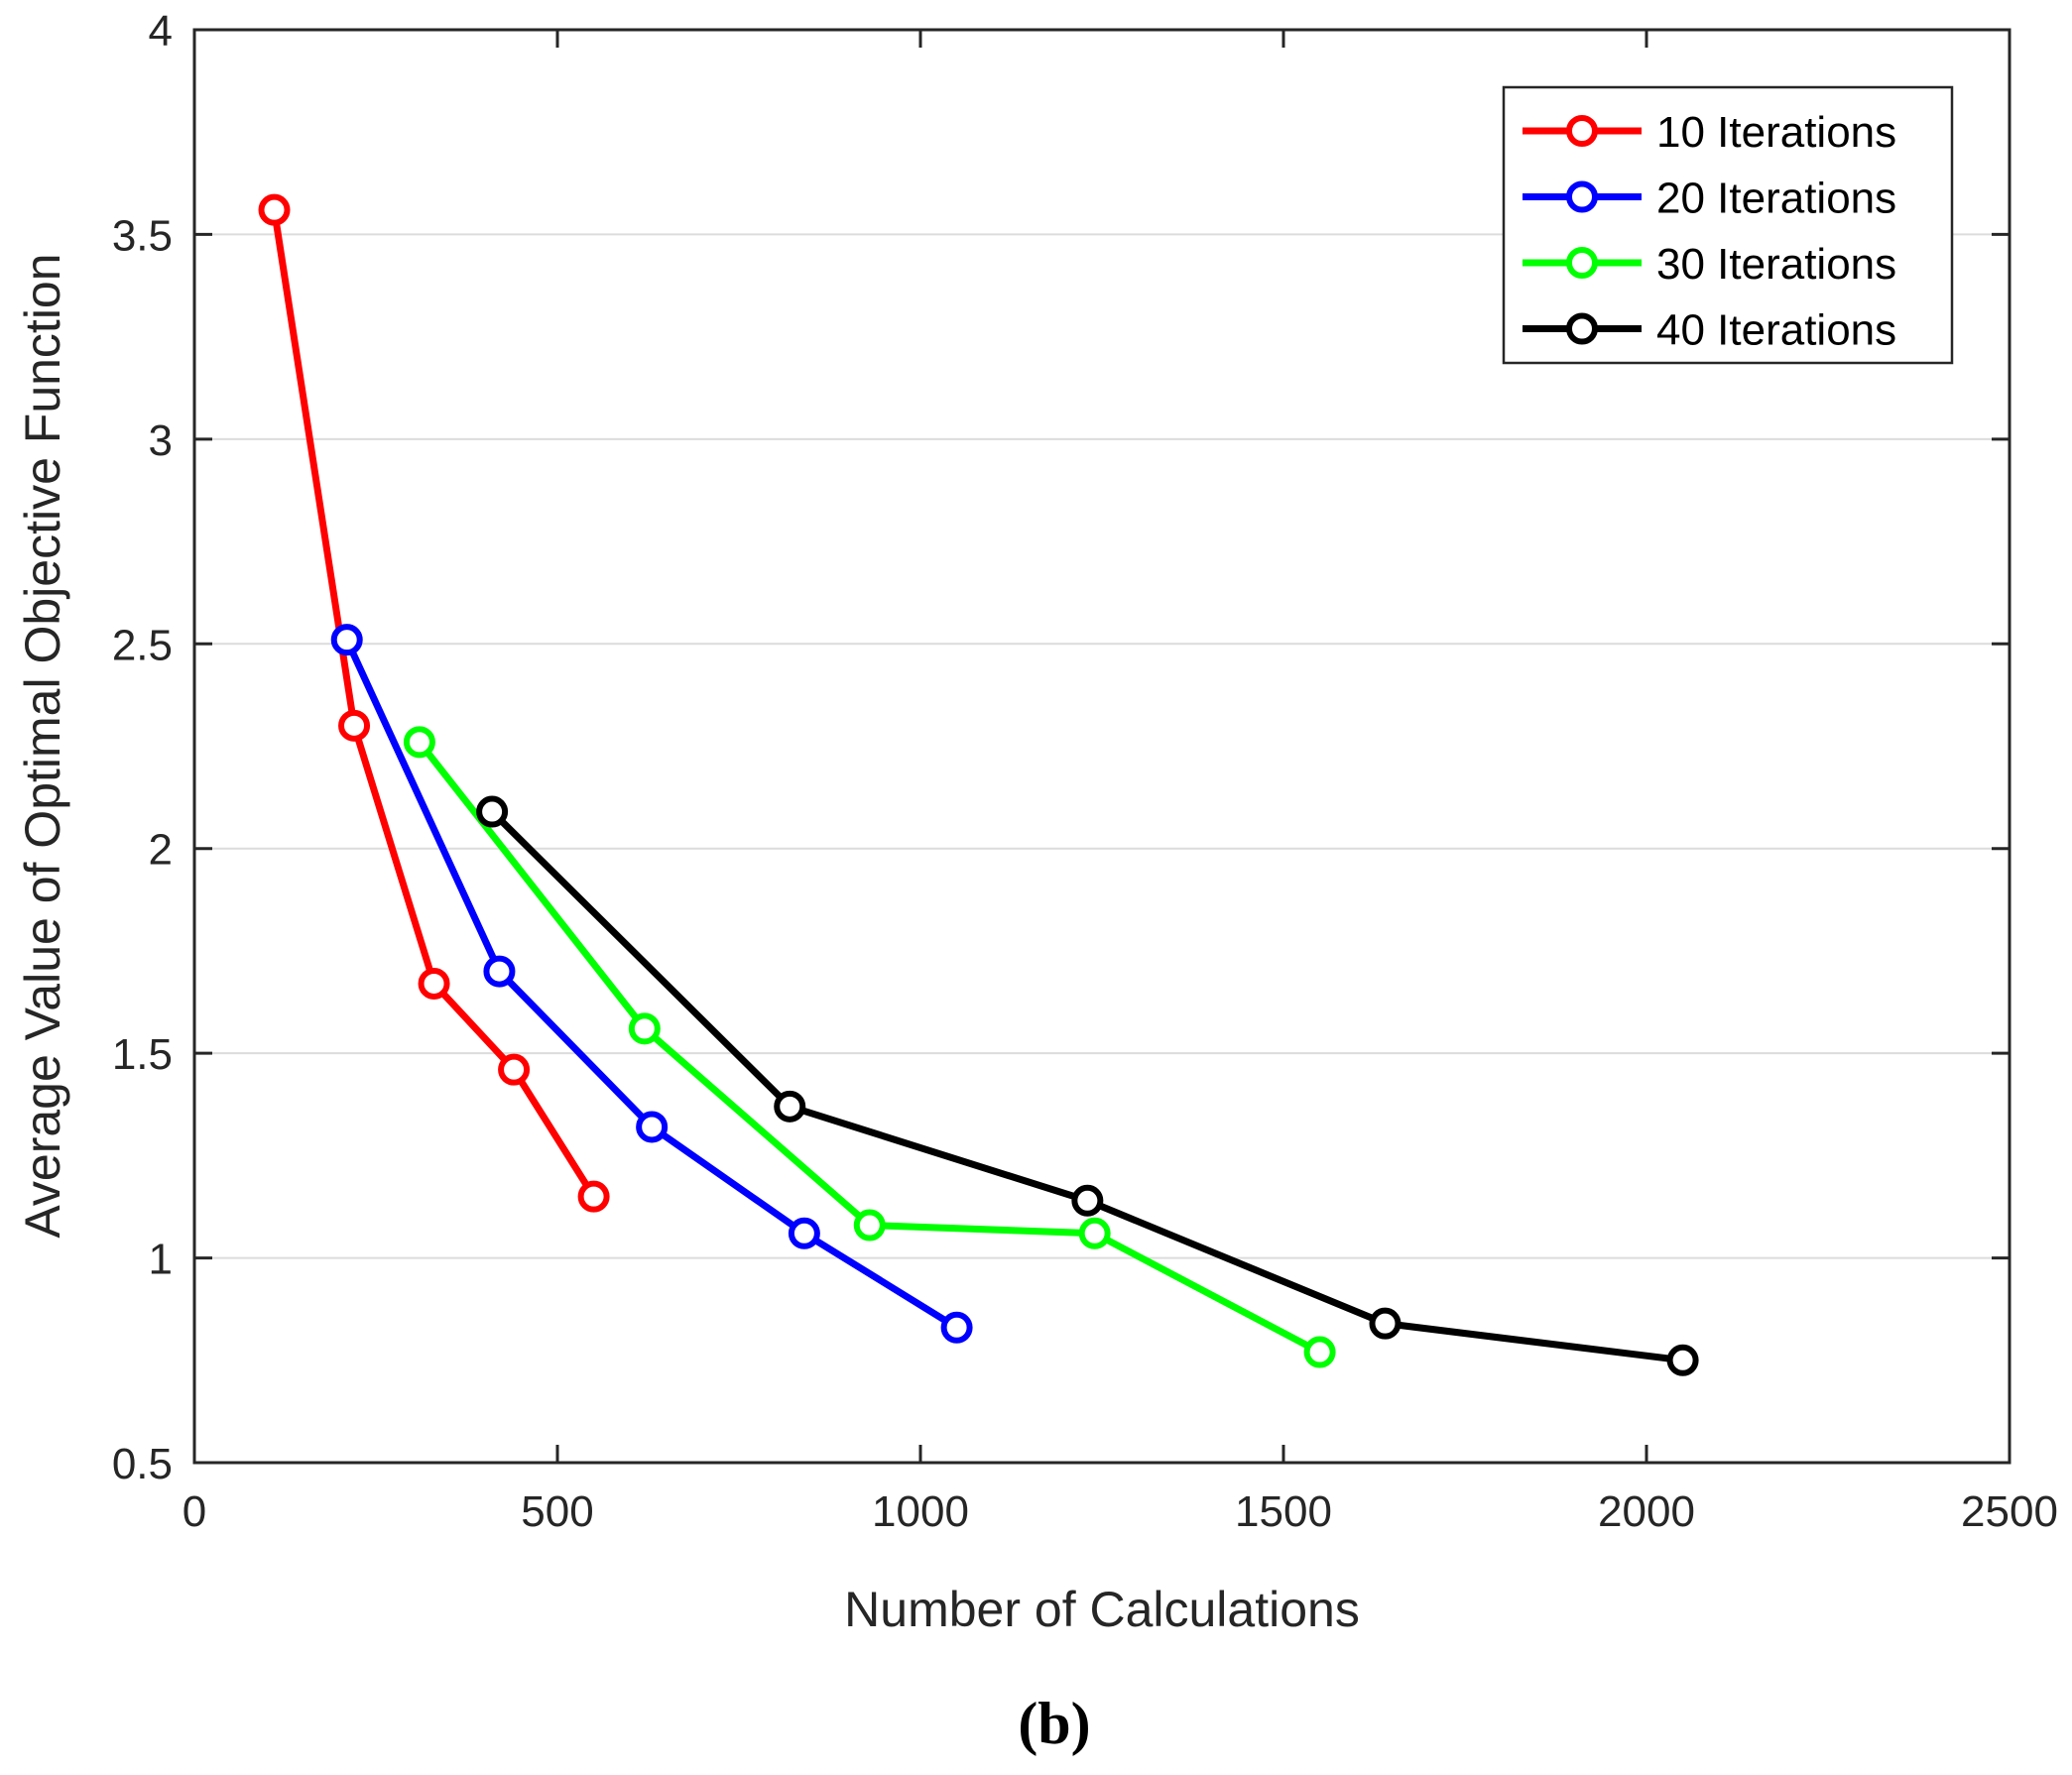 The image size is (2072, 1775). Describe the element at coordinates (142, 235) in the screenshot. I see `y-tick-label: 3.5` at that location.